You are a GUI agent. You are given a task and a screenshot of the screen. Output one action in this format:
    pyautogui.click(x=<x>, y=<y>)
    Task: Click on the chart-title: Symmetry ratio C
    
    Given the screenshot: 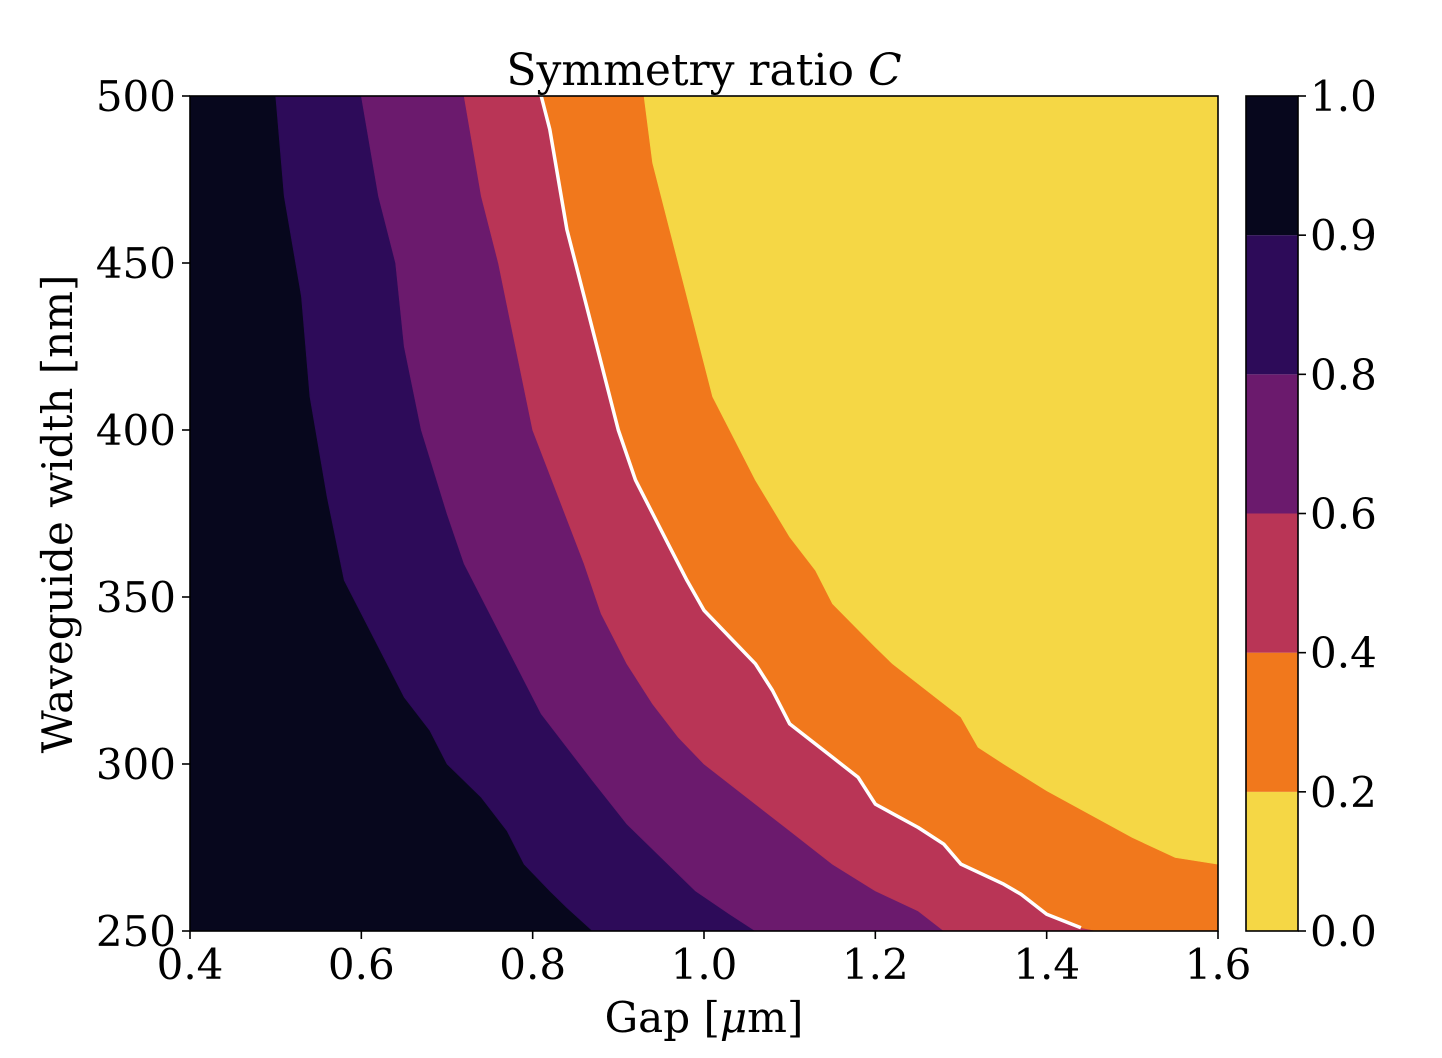 What is the action you would take?
    pyautogui.click(x=703, y=70)
    